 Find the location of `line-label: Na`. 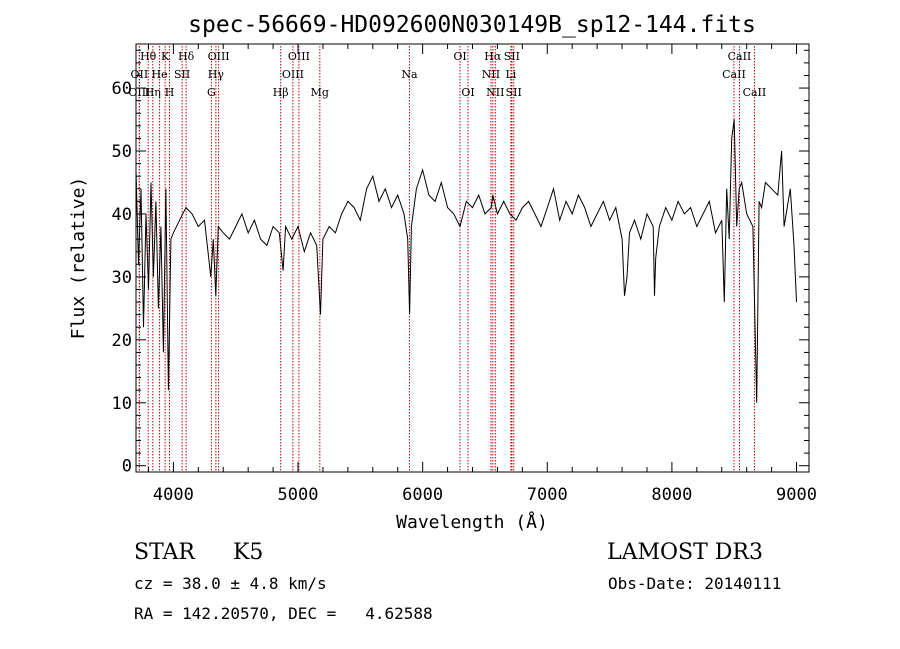

line-label: Na is located at coordinates (409, 74).